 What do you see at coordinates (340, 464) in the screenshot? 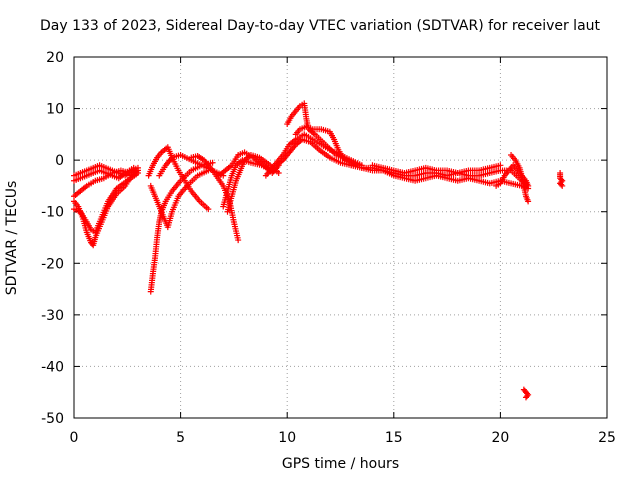
I see `x-axis-label: GPS time / hours` at bounding box center [340, 464].